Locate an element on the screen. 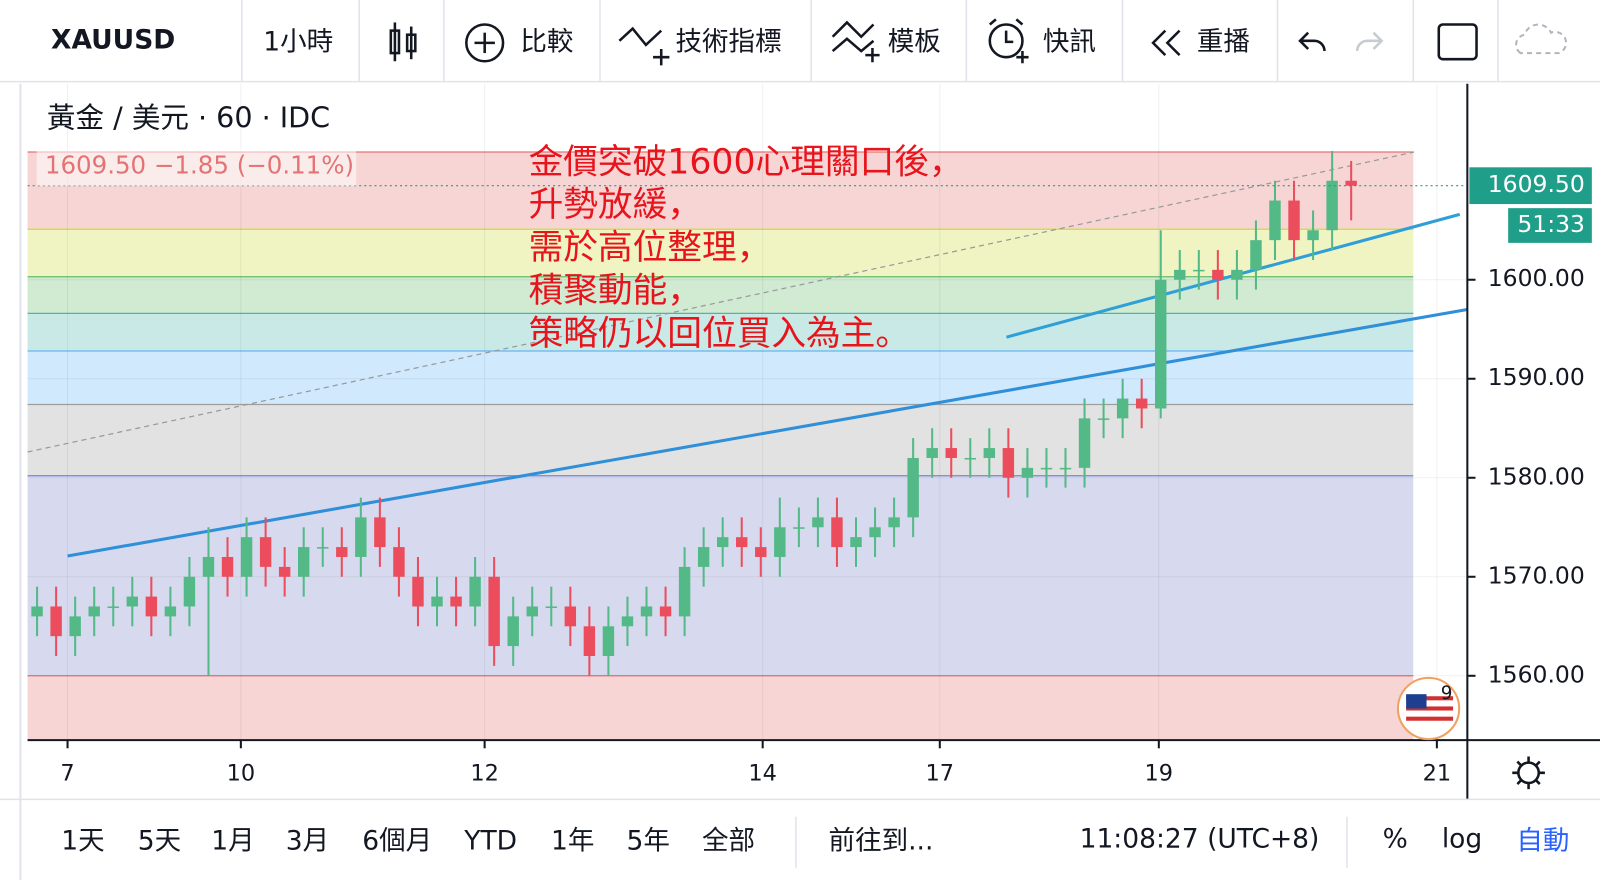  fib-band is located at coordinates (720, 708).